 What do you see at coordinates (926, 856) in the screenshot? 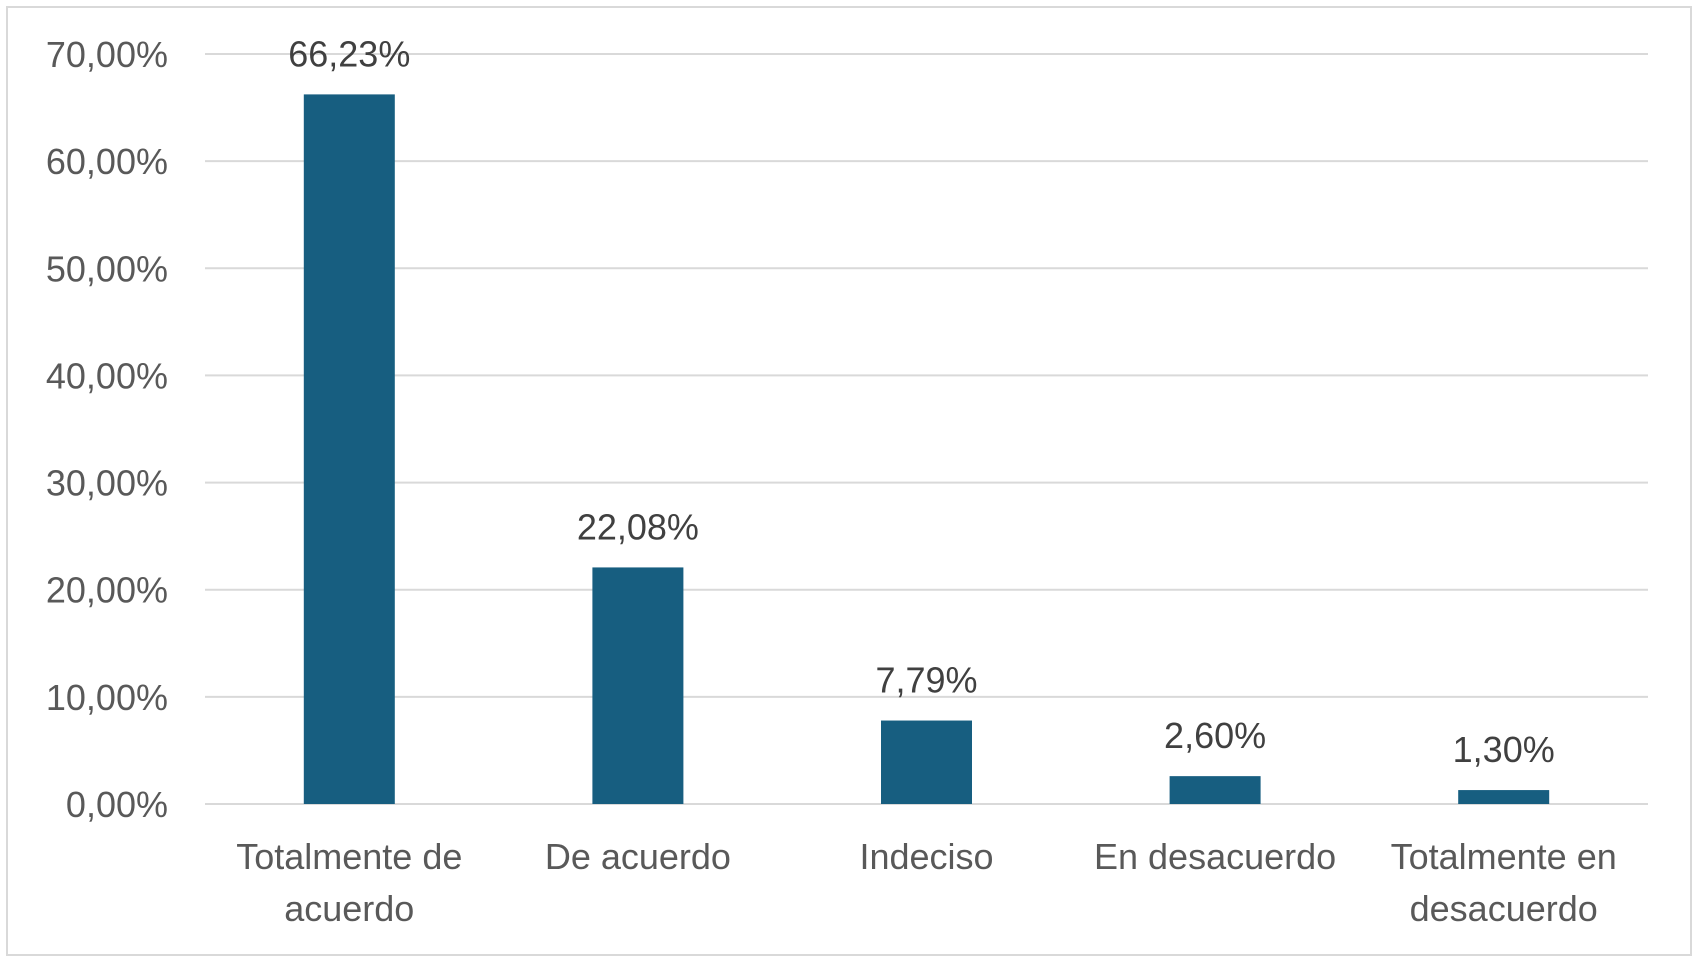
I see `x-category-label: Indeciso` at bounding box center [926, 856].